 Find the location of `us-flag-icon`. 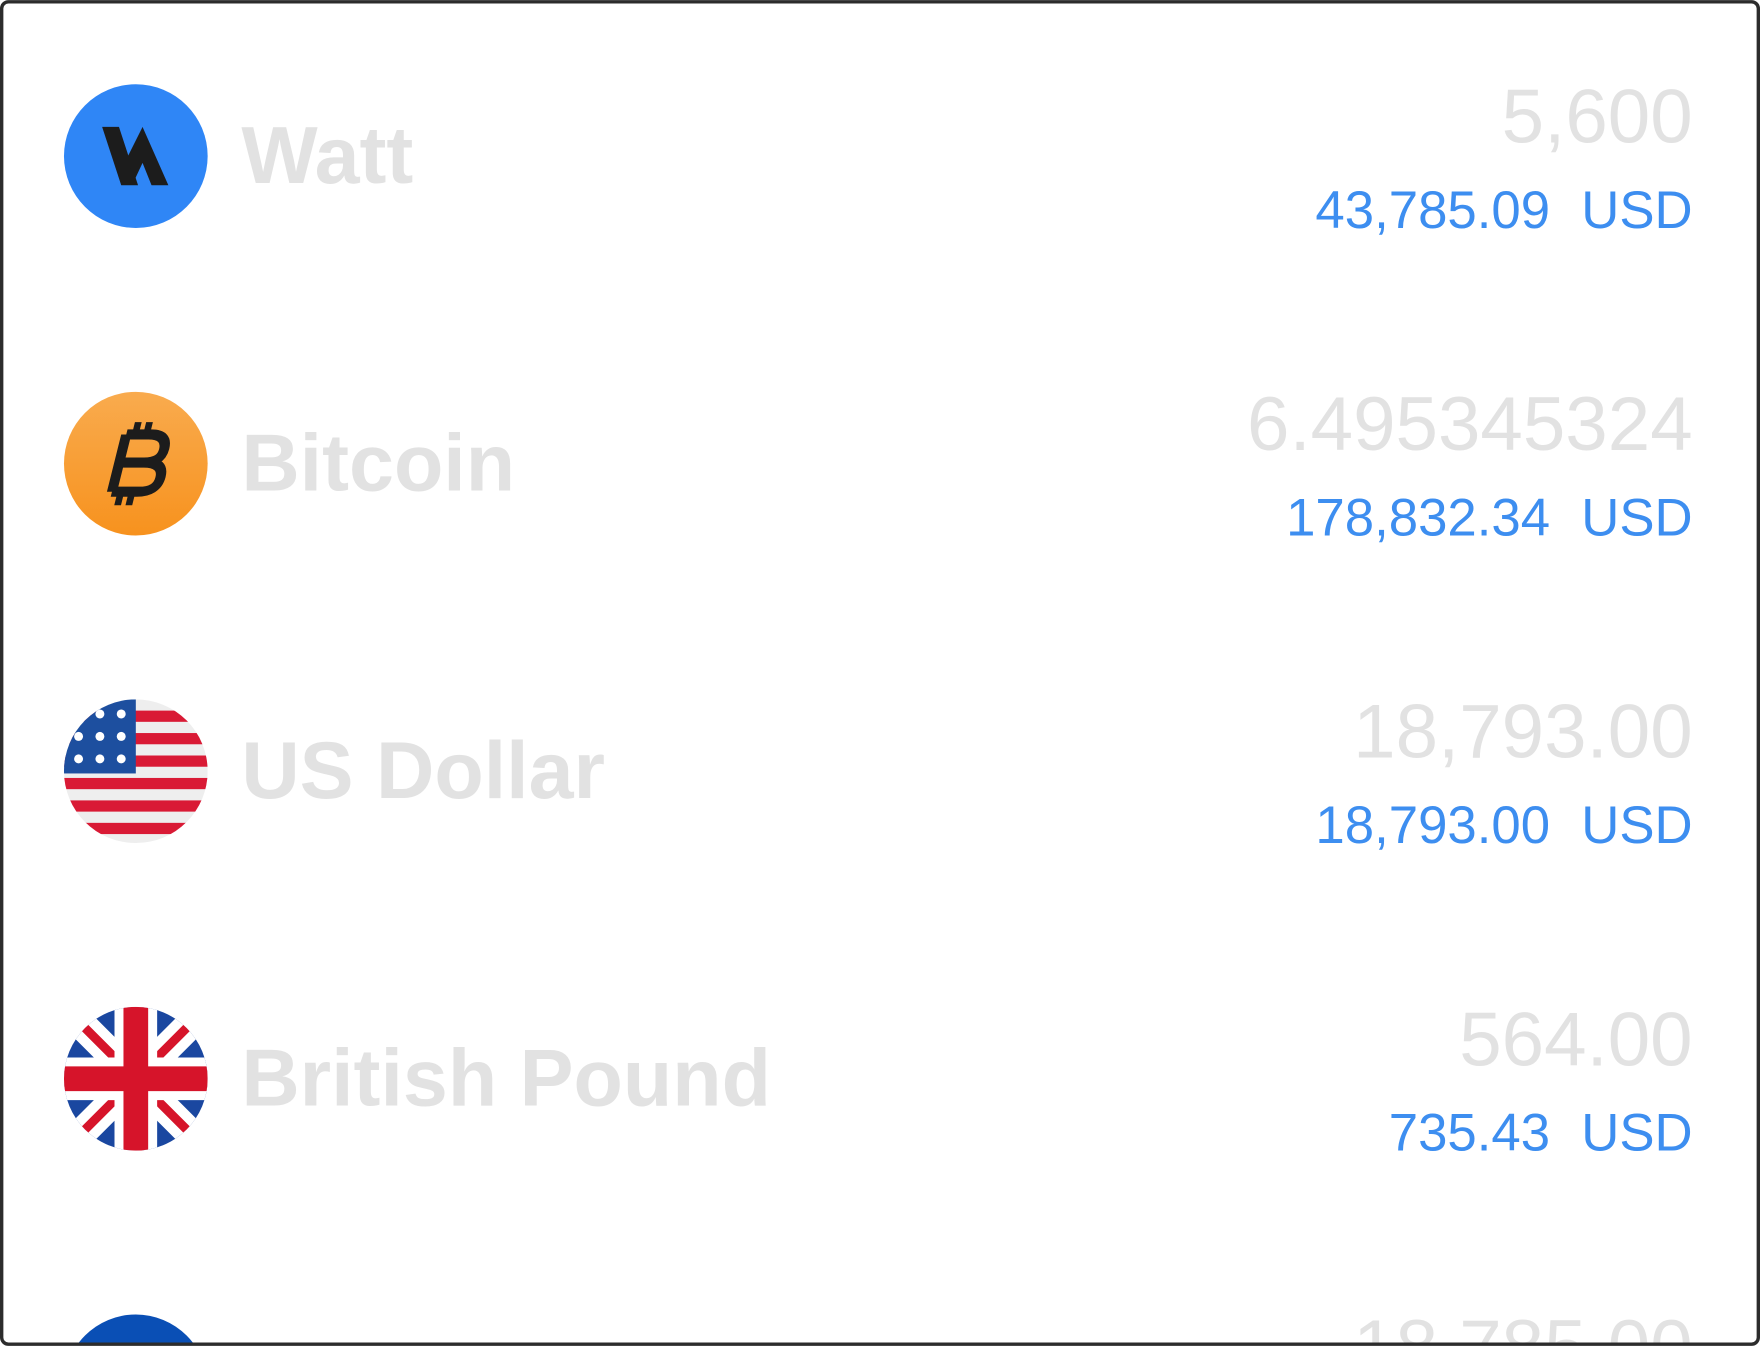

us-flag-icon is located at coordinates (135, 771).